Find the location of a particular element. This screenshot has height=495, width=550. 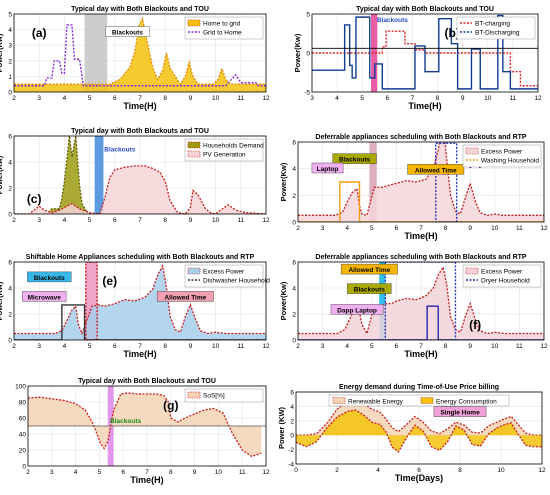

legend-label: Energy Consumption is located at coordinates (466, 402).